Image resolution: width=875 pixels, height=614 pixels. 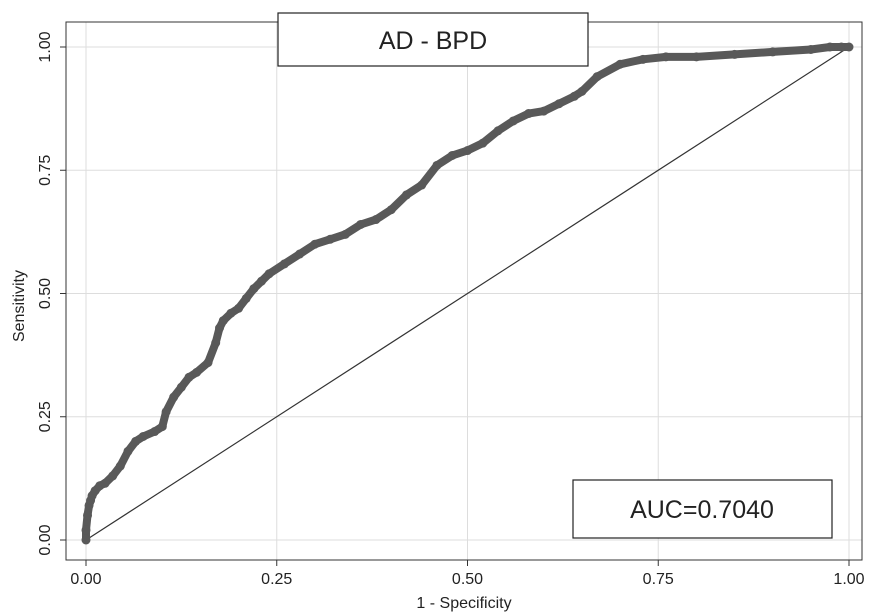 I want to click on x-axis-label: 1 - Specificity, so click(x=463, y=603).